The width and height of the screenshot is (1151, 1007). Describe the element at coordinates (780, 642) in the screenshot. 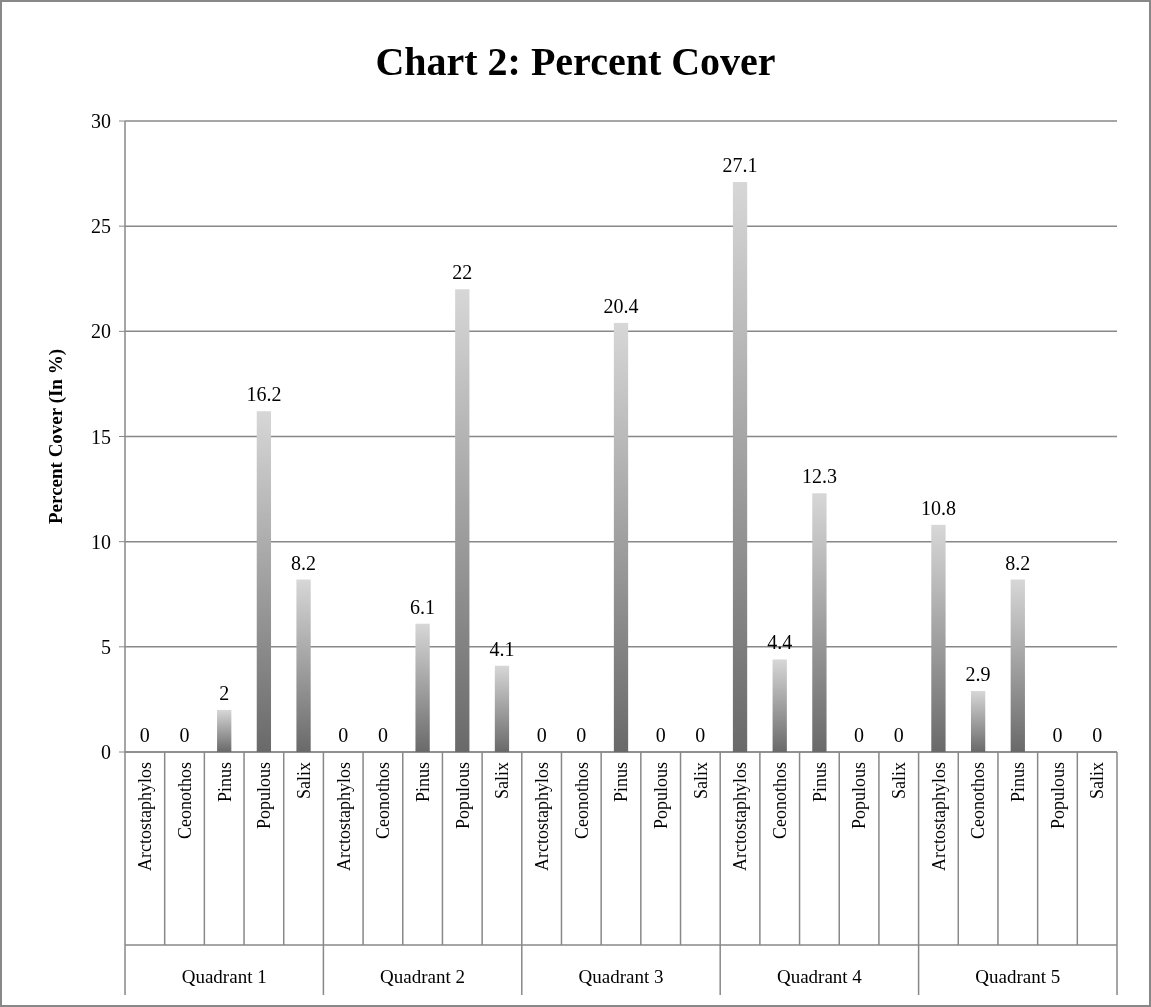

I see `data-label: 4.4` at that location.